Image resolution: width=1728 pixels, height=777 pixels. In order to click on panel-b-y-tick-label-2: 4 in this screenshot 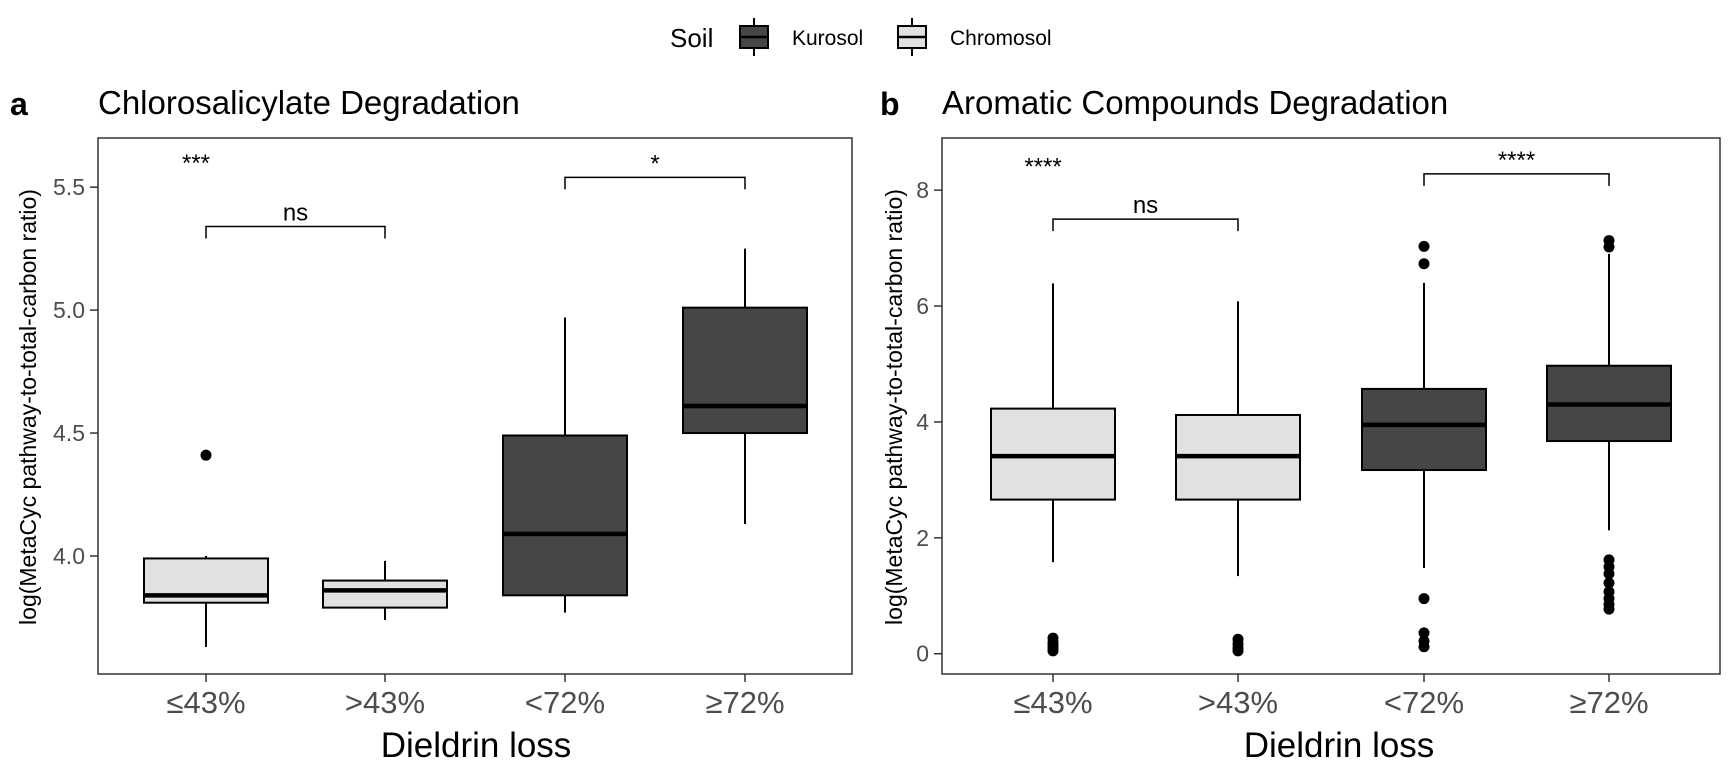, I will do `click(922, 422)`.